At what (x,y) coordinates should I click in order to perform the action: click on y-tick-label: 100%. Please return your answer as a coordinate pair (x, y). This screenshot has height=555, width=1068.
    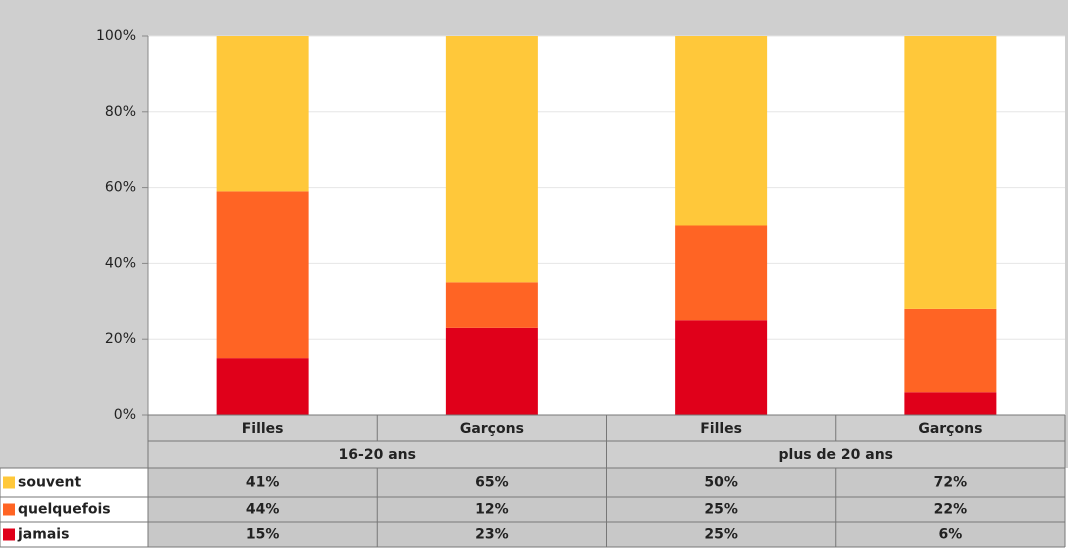
    Looking at the image, I should click on (116, 36).